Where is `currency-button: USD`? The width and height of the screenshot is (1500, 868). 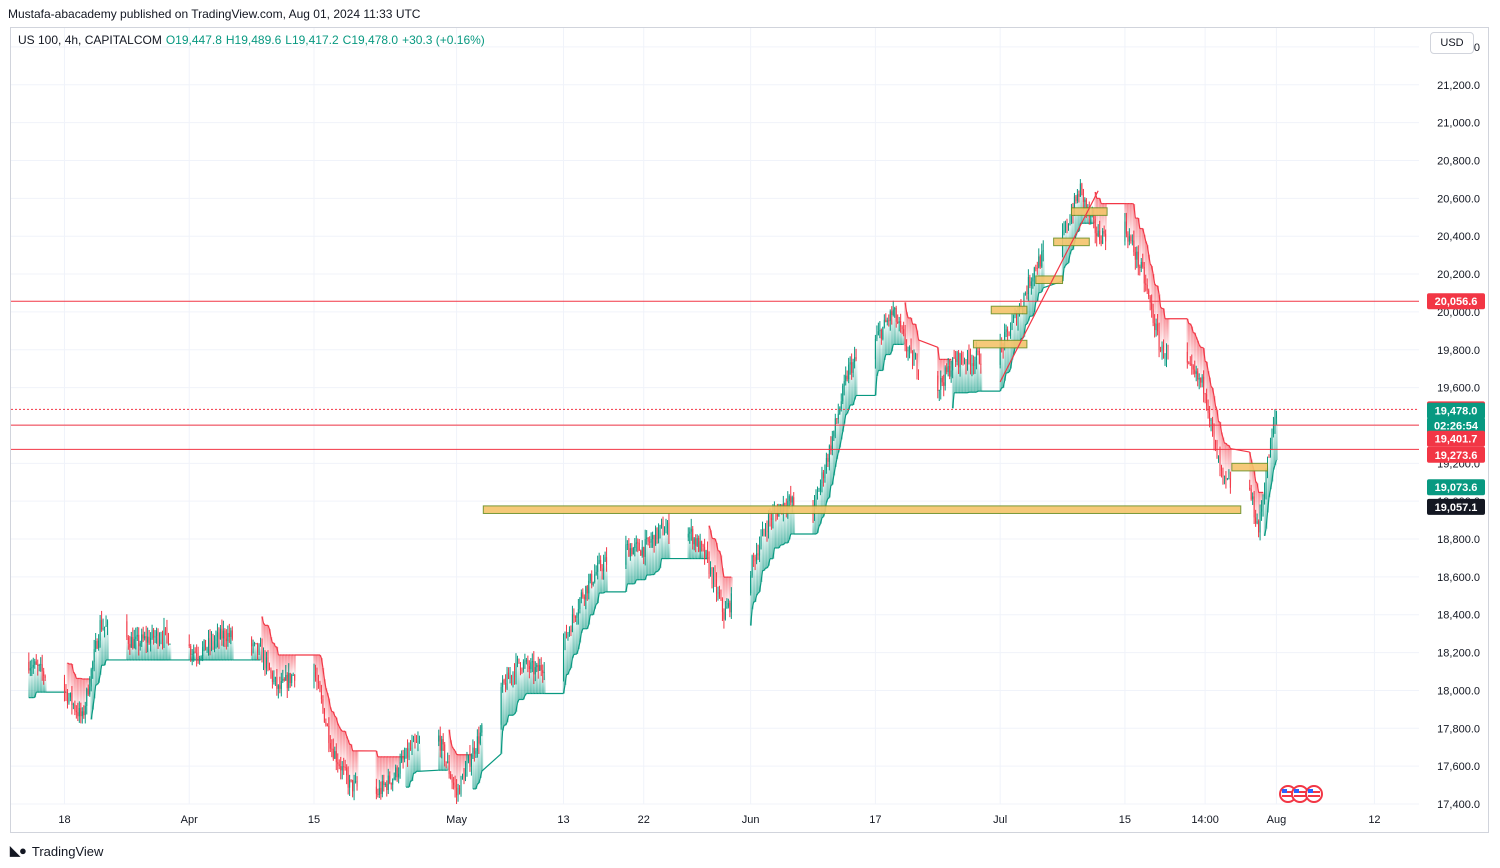
currency-button: USD is located at coordinates (1452, 43).